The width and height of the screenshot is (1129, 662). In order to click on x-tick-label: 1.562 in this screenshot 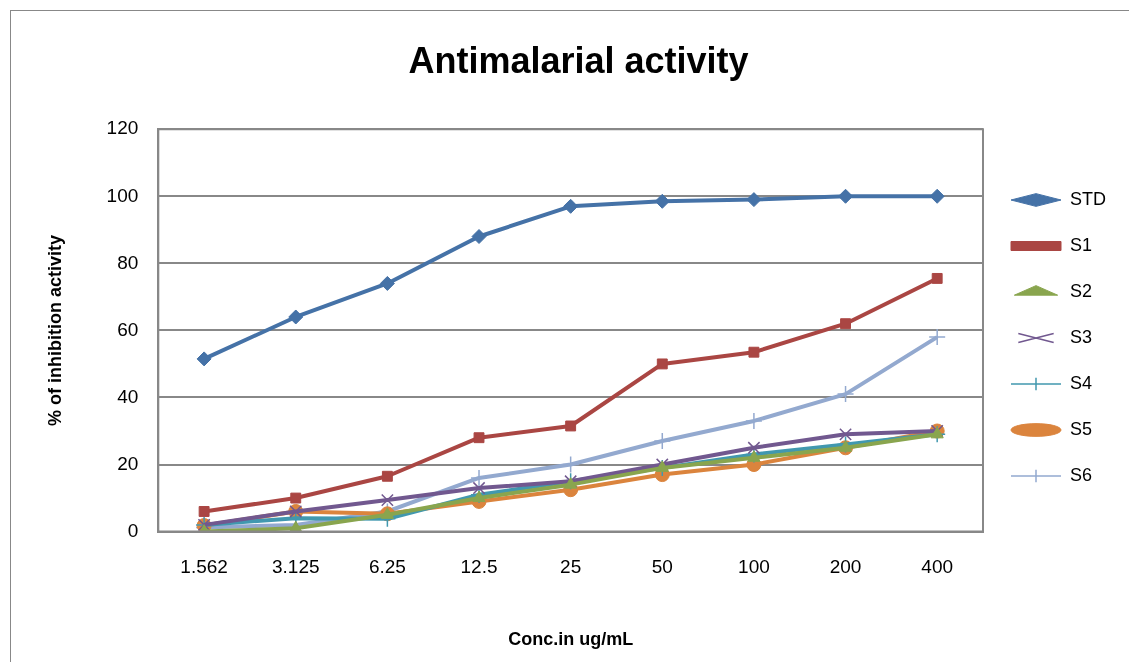, I will do `click(204, 567)`.